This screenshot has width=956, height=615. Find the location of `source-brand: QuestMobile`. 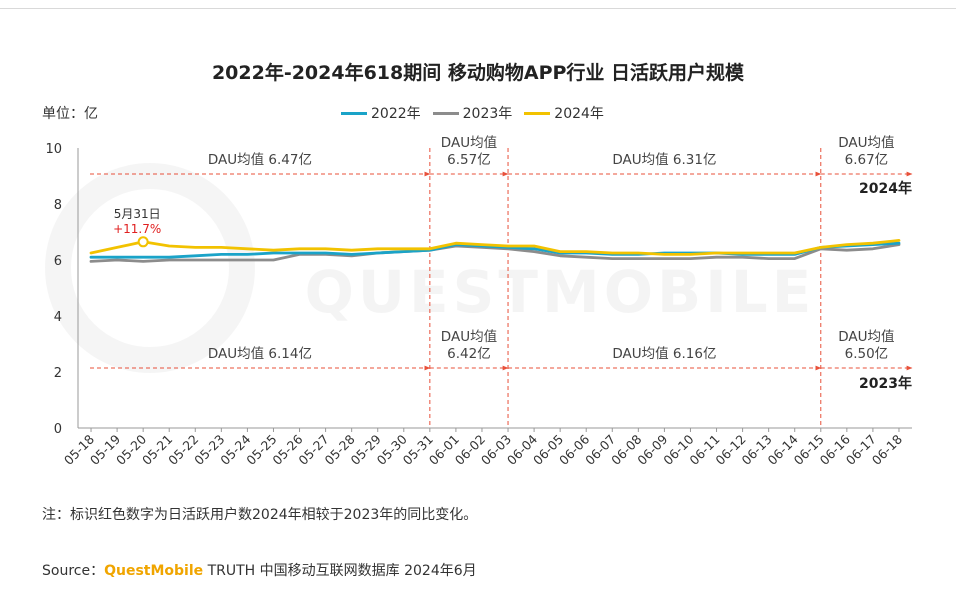

source-brand: QuestMobile is located at coordinates (154, 571).